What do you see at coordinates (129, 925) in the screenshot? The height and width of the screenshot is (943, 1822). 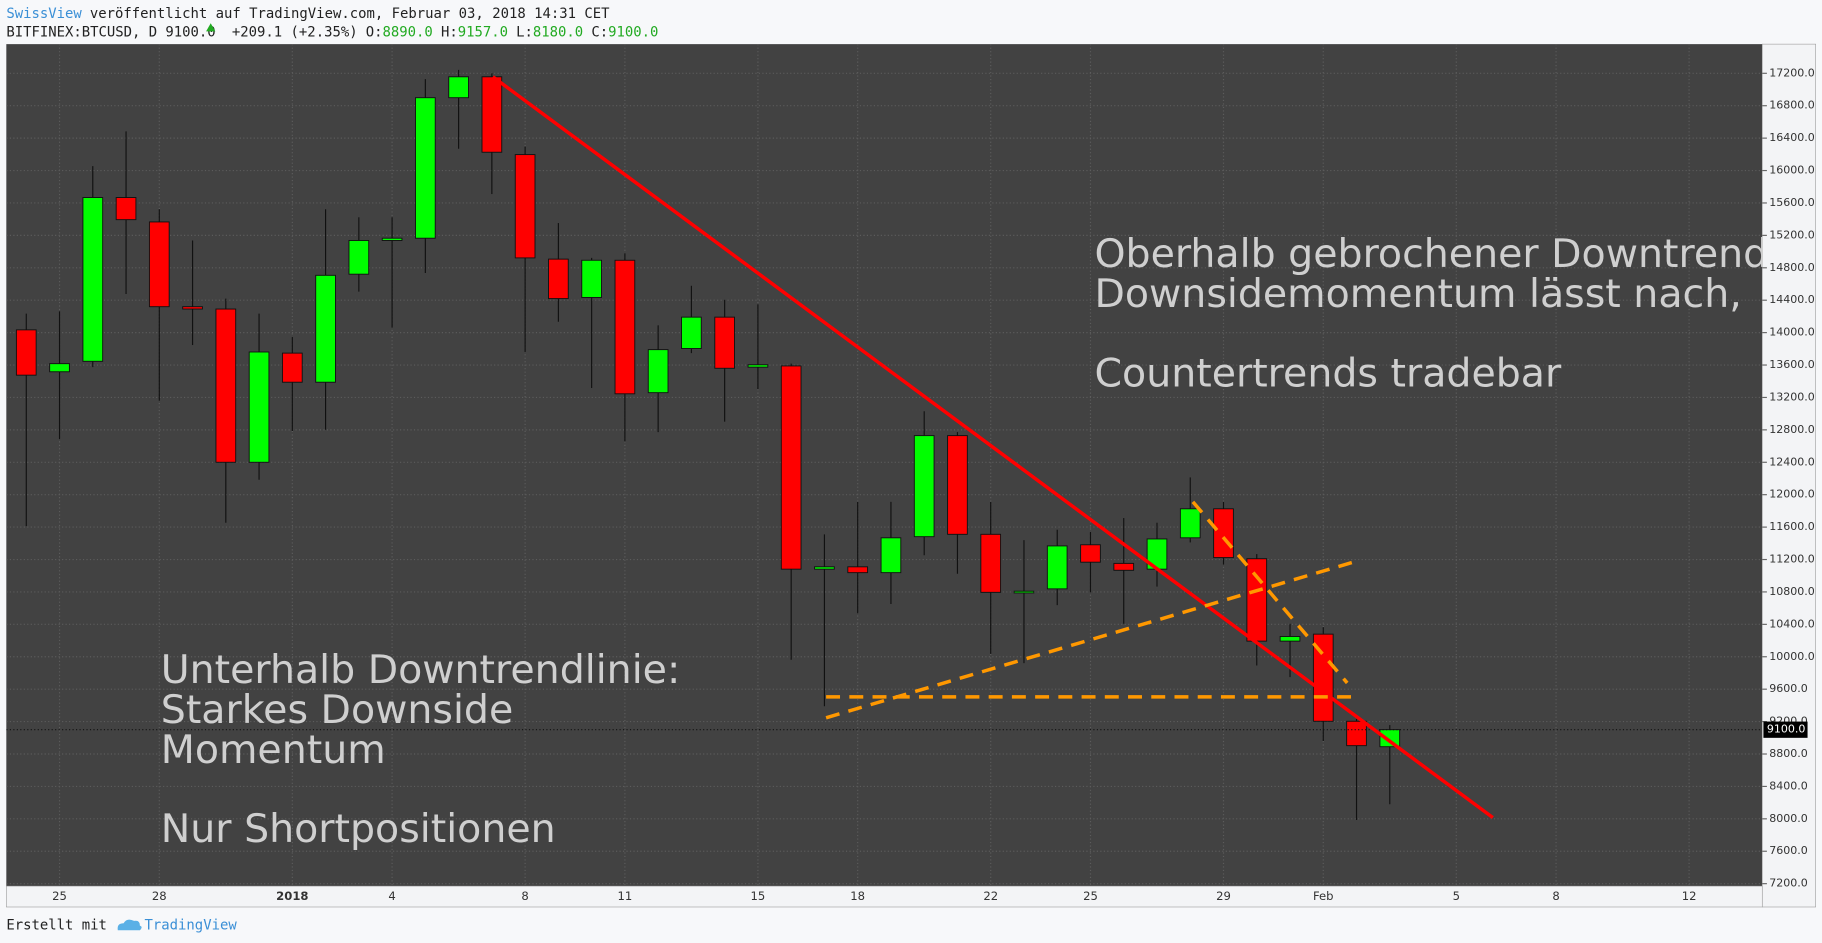 I see `tradingview-logo` at bounding box center [129, 925].